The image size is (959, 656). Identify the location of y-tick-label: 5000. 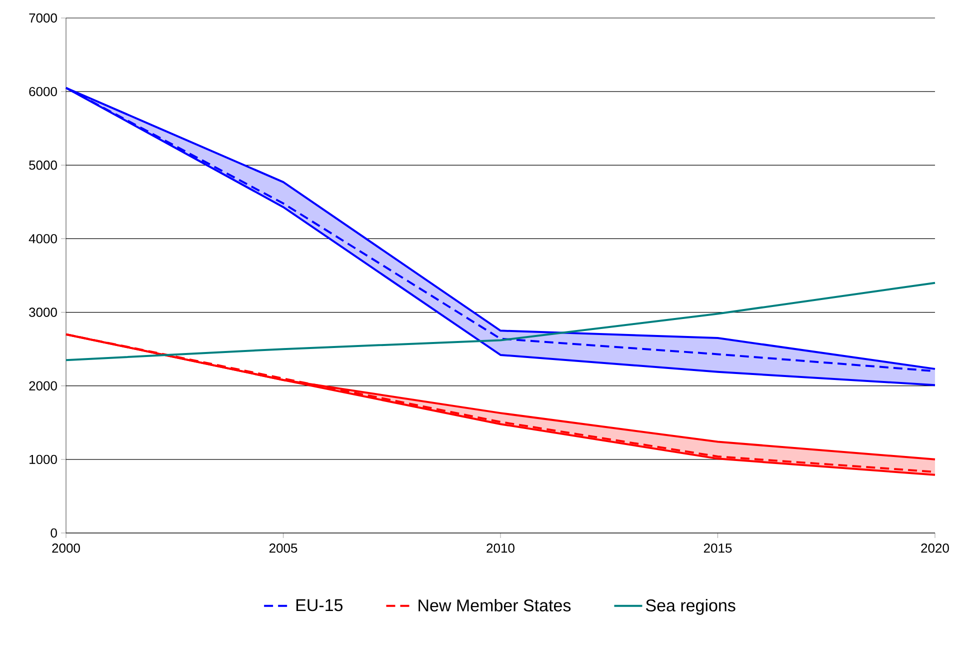
(43, 165).